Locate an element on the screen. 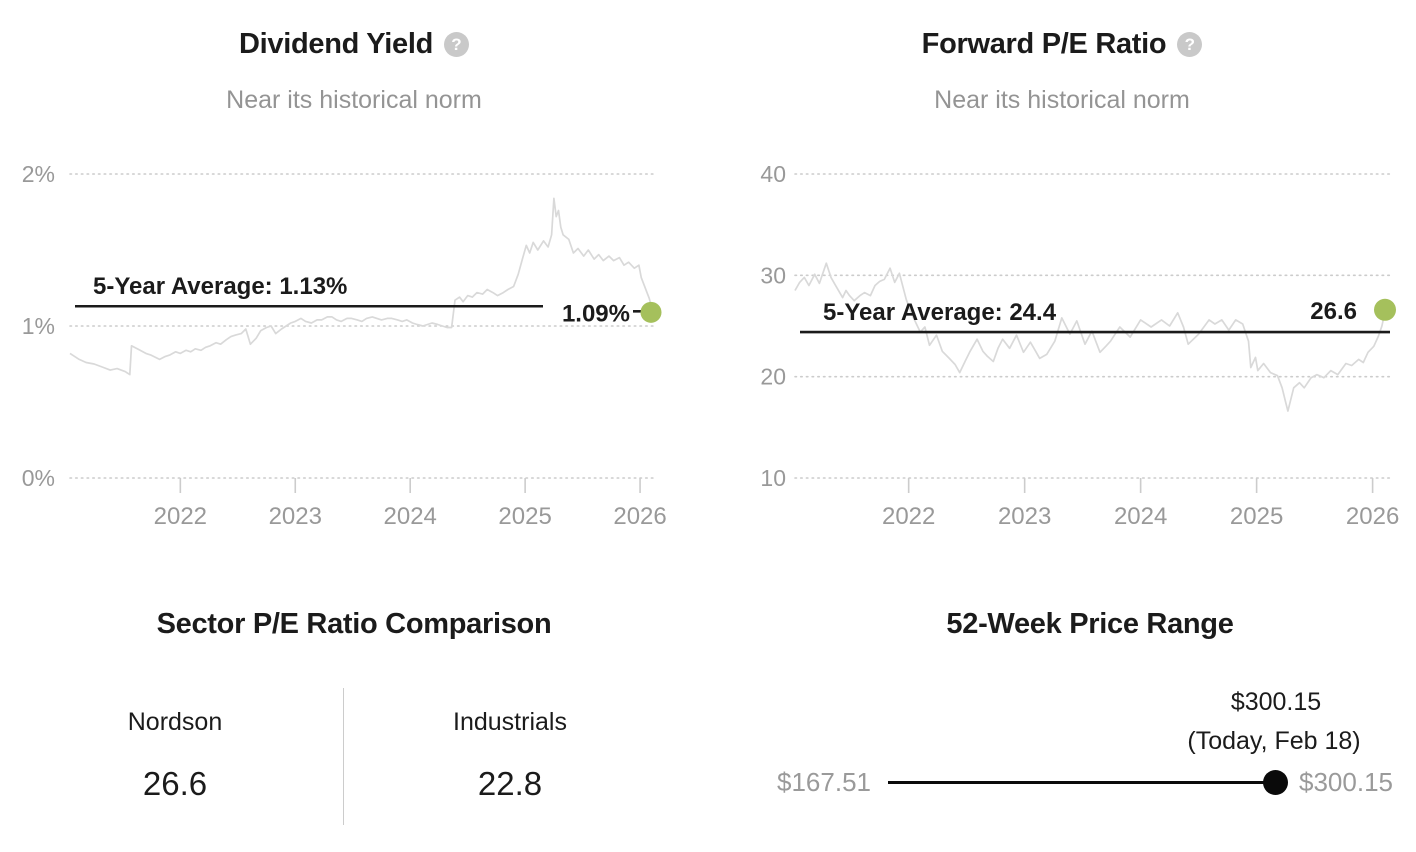 This screenshot has width=1416, height=852. dividend-yield-title: Dividend Yield is located at coordinates (335, 44).